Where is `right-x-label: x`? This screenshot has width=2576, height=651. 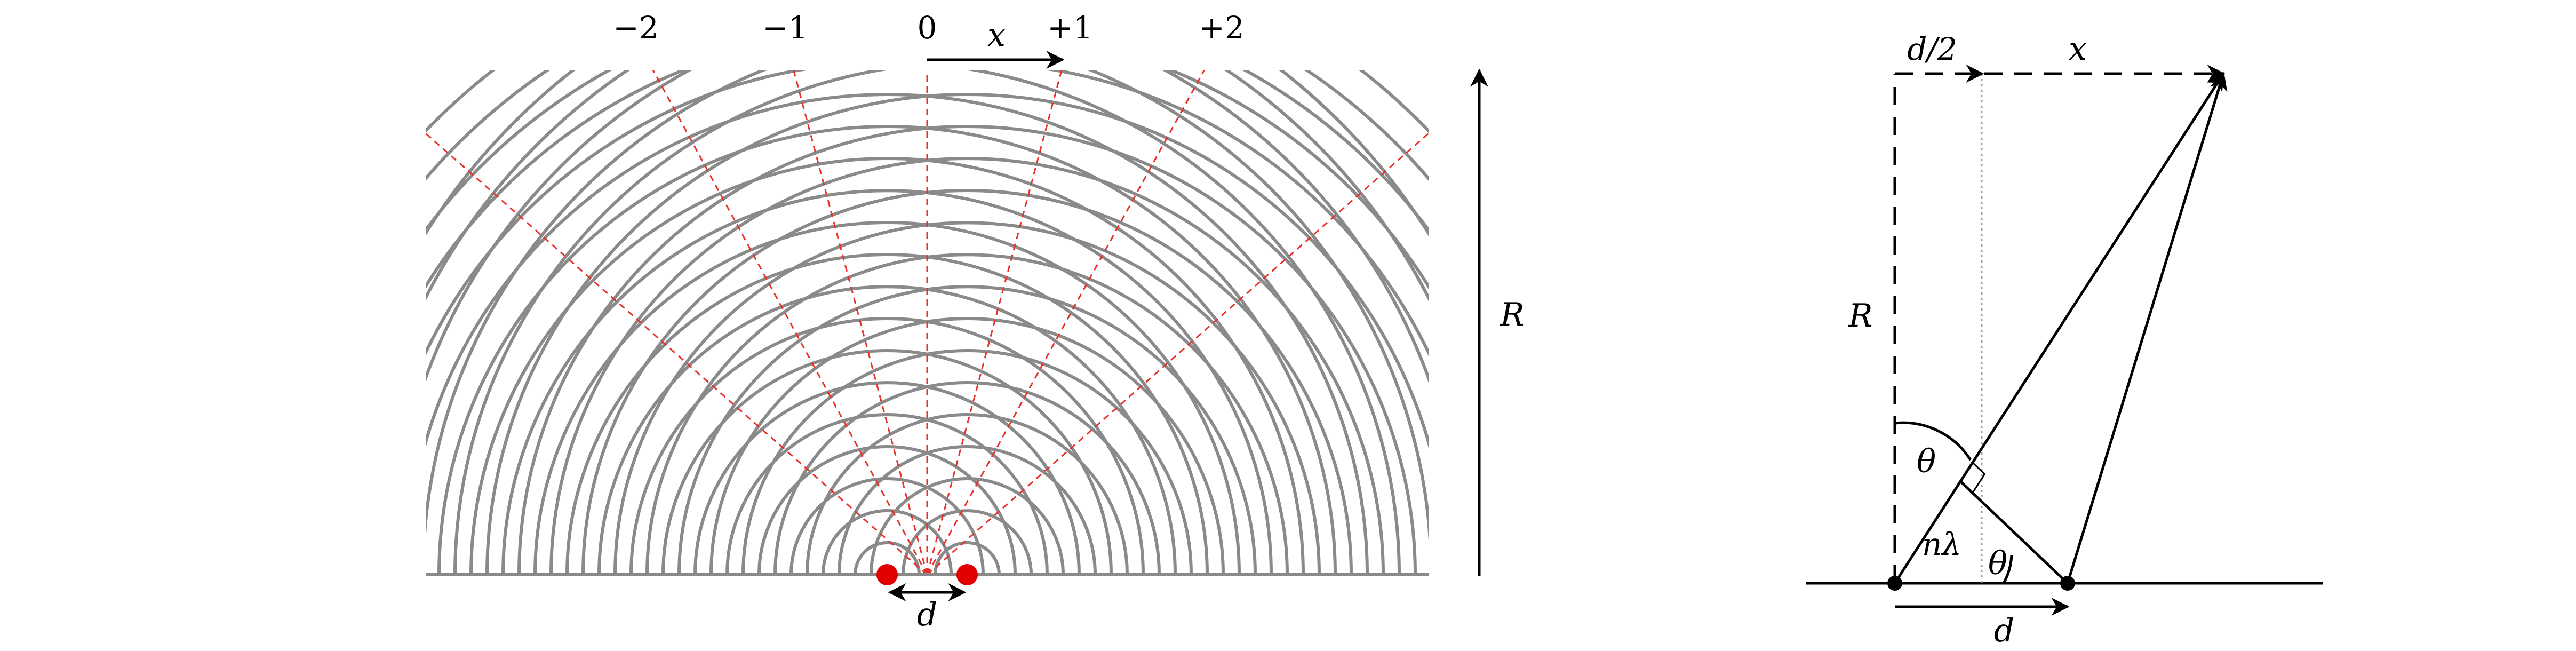 right-x-label: x is located at coordinates (2078, 49).